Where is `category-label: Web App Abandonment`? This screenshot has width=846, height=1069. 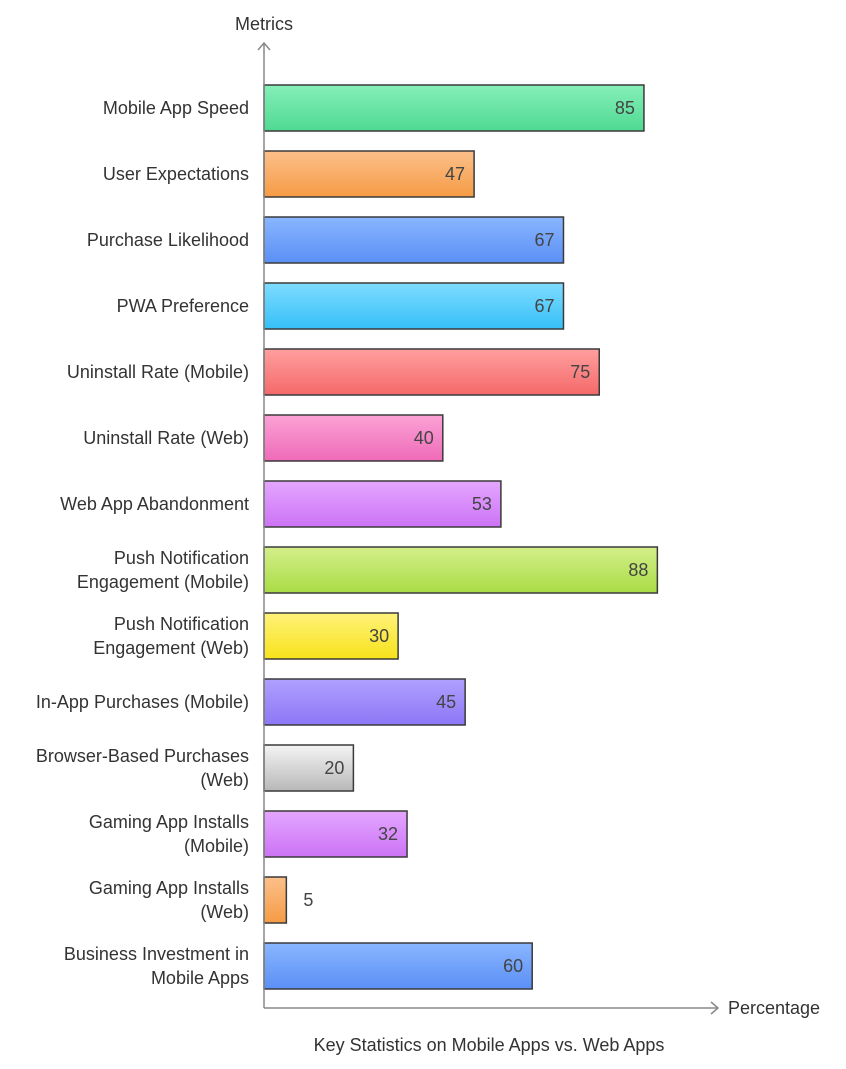
category-label: Web App Abandonment is located at coordinates (154, 504).